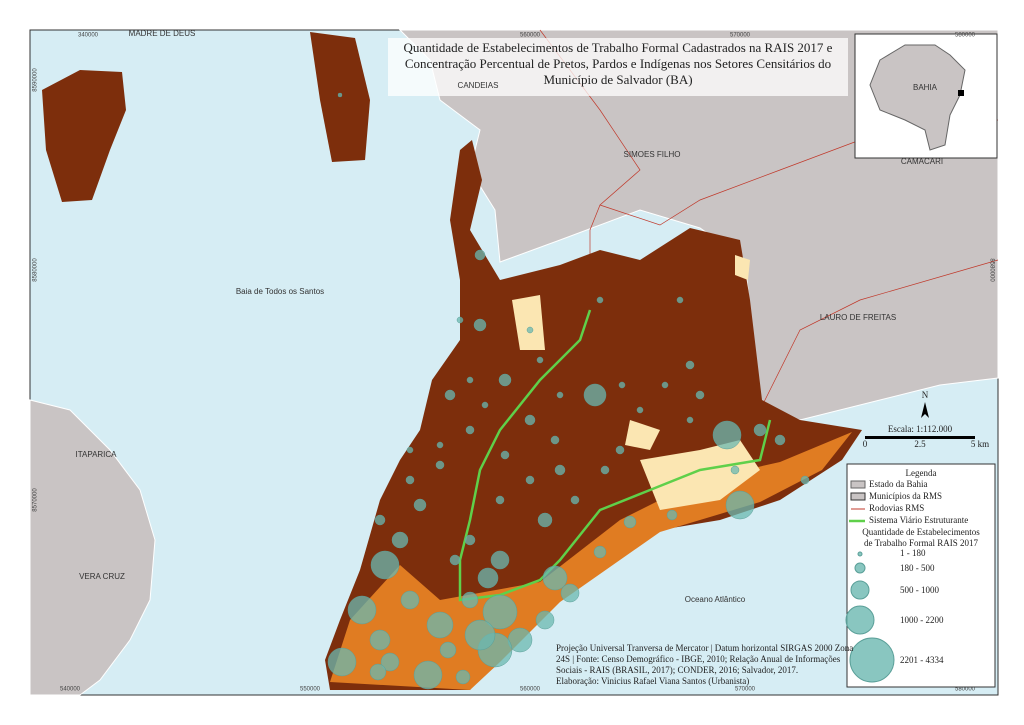  I want to click on scale-title: Escala: 1:112.000, so click(920, 429).